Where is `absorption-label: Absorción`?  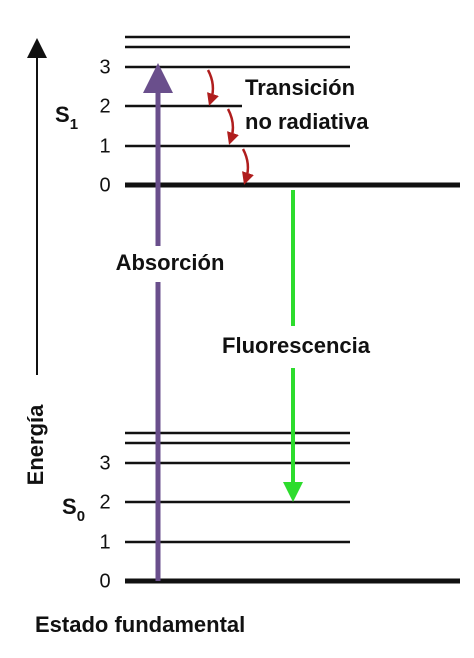 absorption-label: Absorción is located at coordinates (170, 262).